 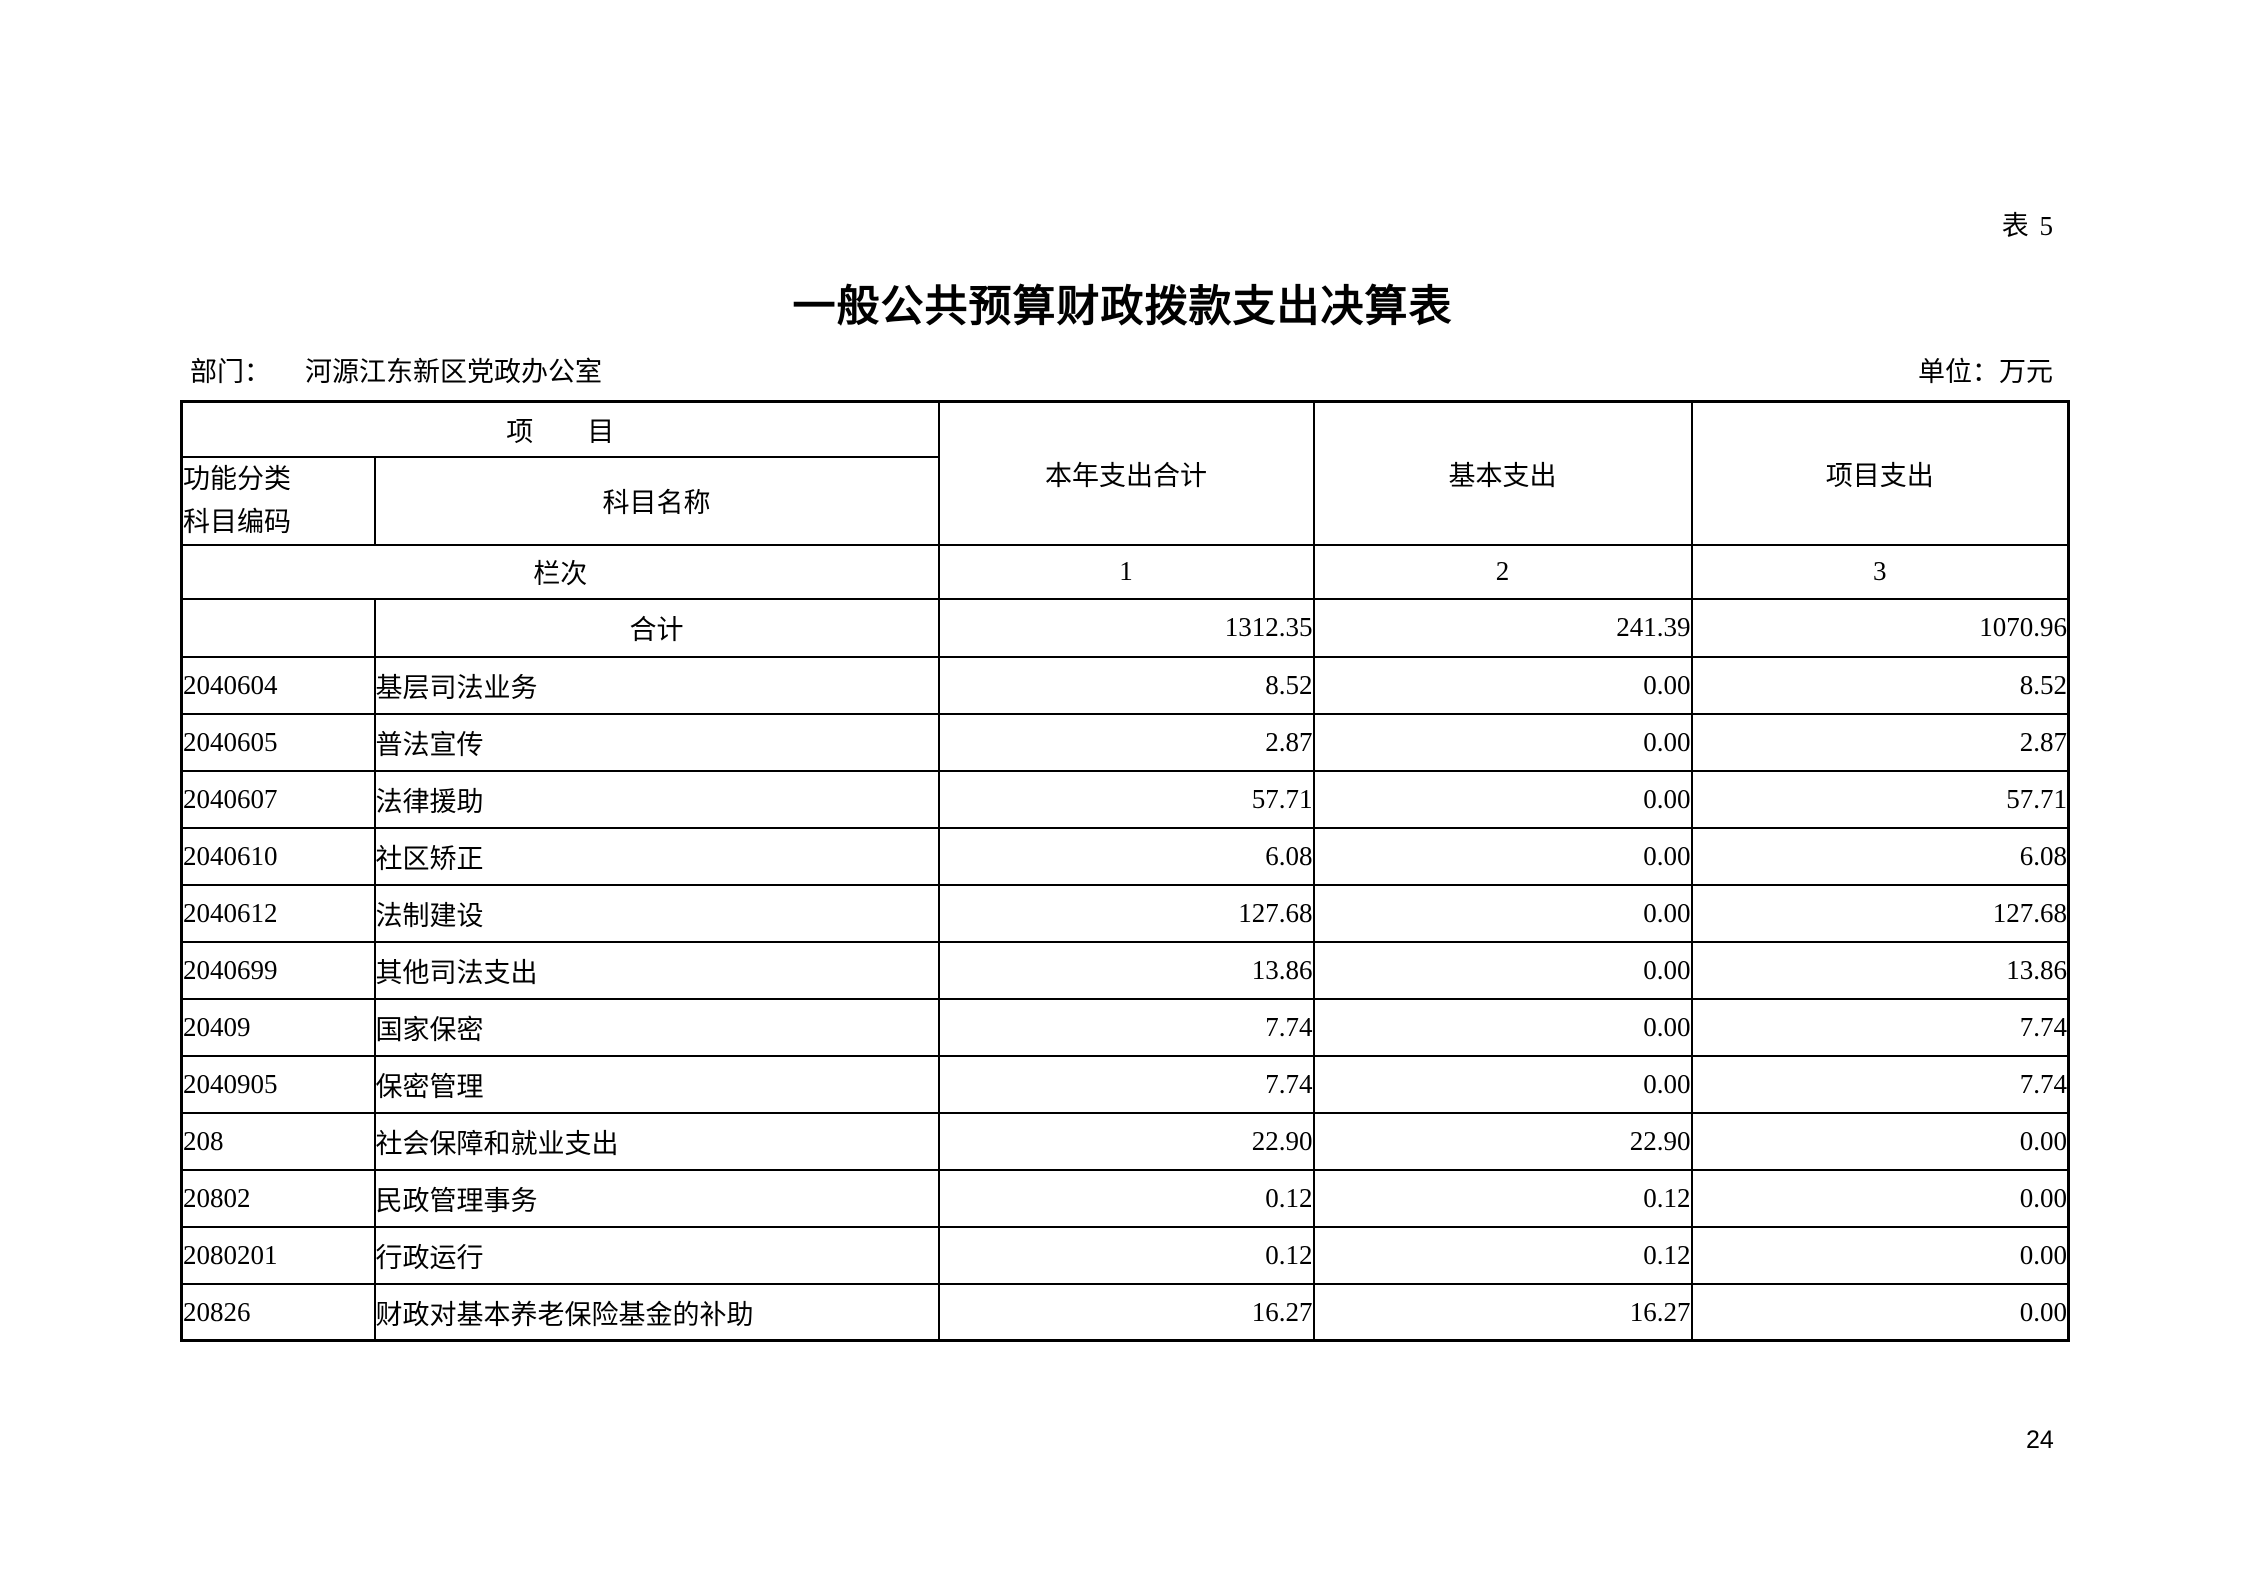 I want to click on name-cell: 合计, so click(x=656, y=627).